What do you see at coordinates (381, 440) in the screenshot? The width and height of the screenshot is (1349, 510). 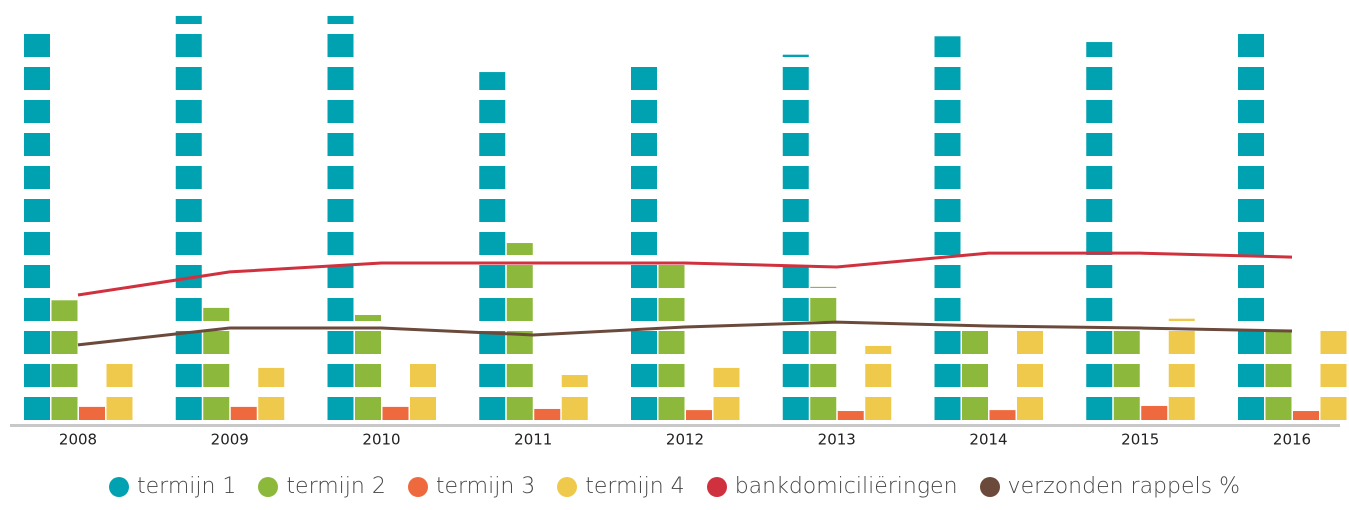 I see `x-tick-label: 2010` at bounding box center [381, 440].